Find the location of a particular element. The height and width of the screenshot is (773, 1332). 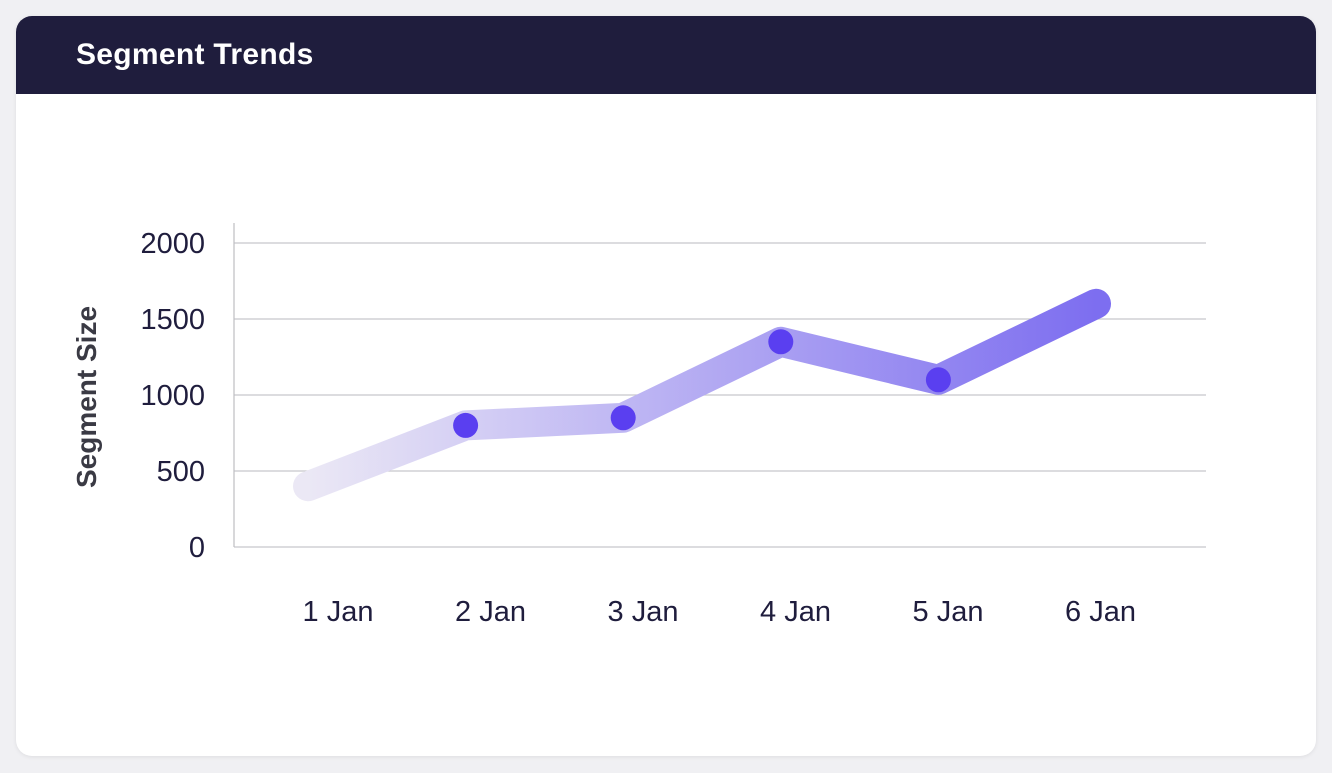

x-tick-label: 5 Jan is located at coordinates (948, 612).